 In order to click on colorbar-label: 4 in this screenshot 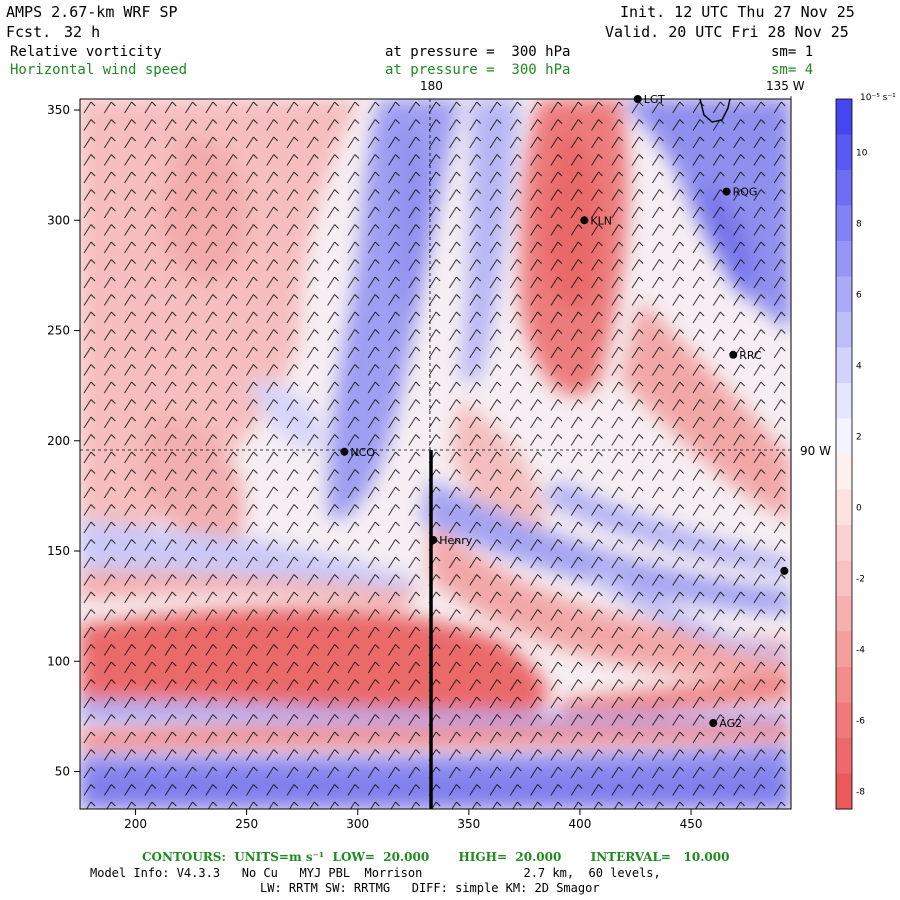, I will do `click(859, 366)`.